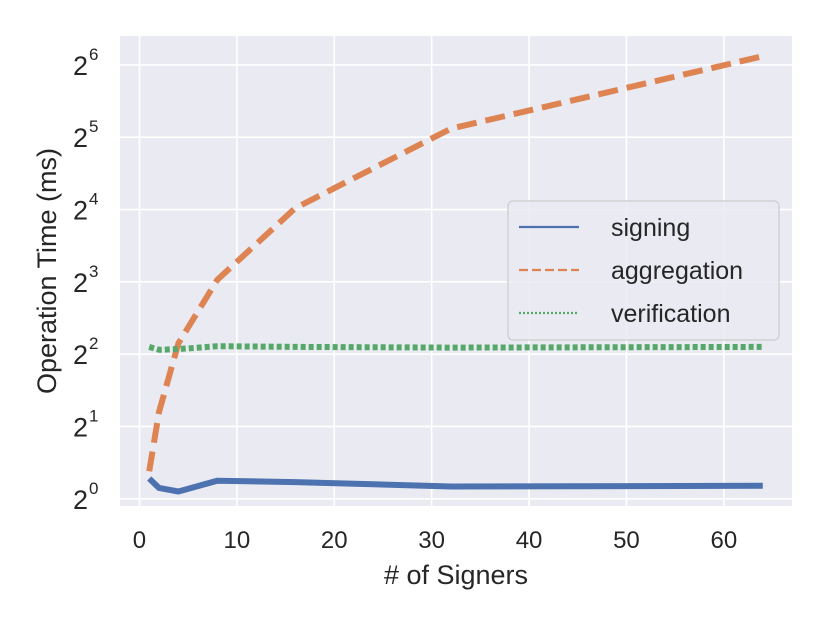 This screenshot has width=830, height=623. Describe the element at coordinates (677, 271) in the screenshot. I see `legend-label-aggregation: aggregation` at that location.